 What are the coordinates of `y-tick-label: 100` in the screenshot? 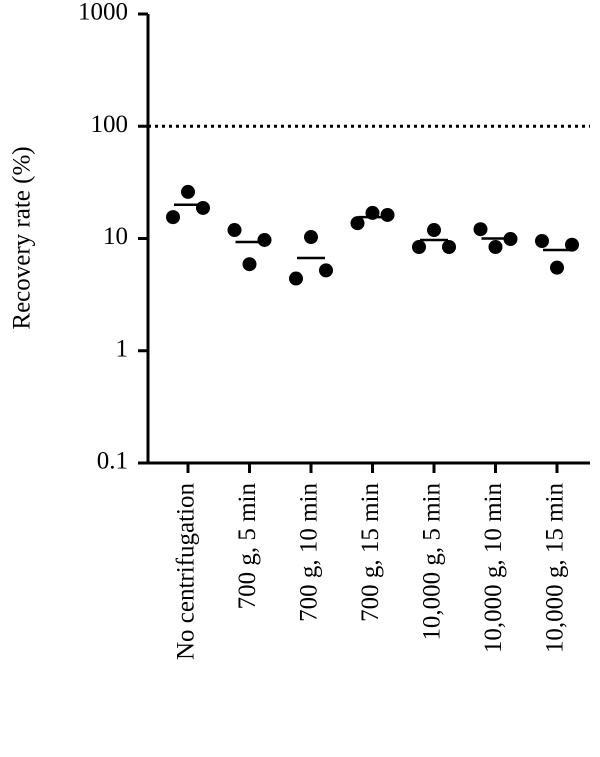 It's located at (110, 124).